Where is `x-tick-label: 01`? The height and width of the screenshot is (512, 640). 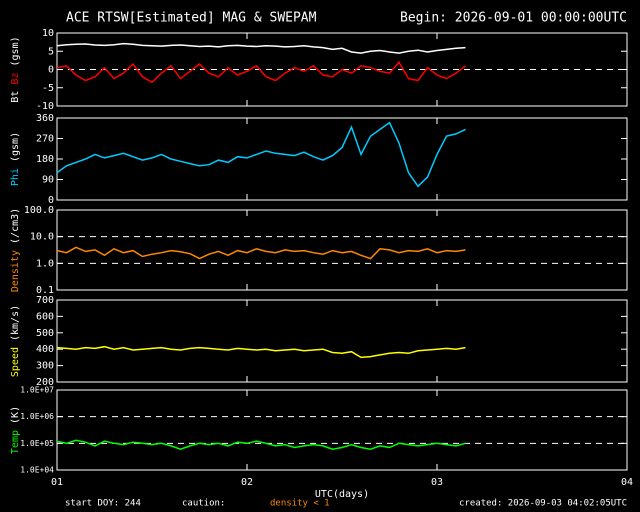
x-tick-label: 01 is located at coordinates (57, 482).